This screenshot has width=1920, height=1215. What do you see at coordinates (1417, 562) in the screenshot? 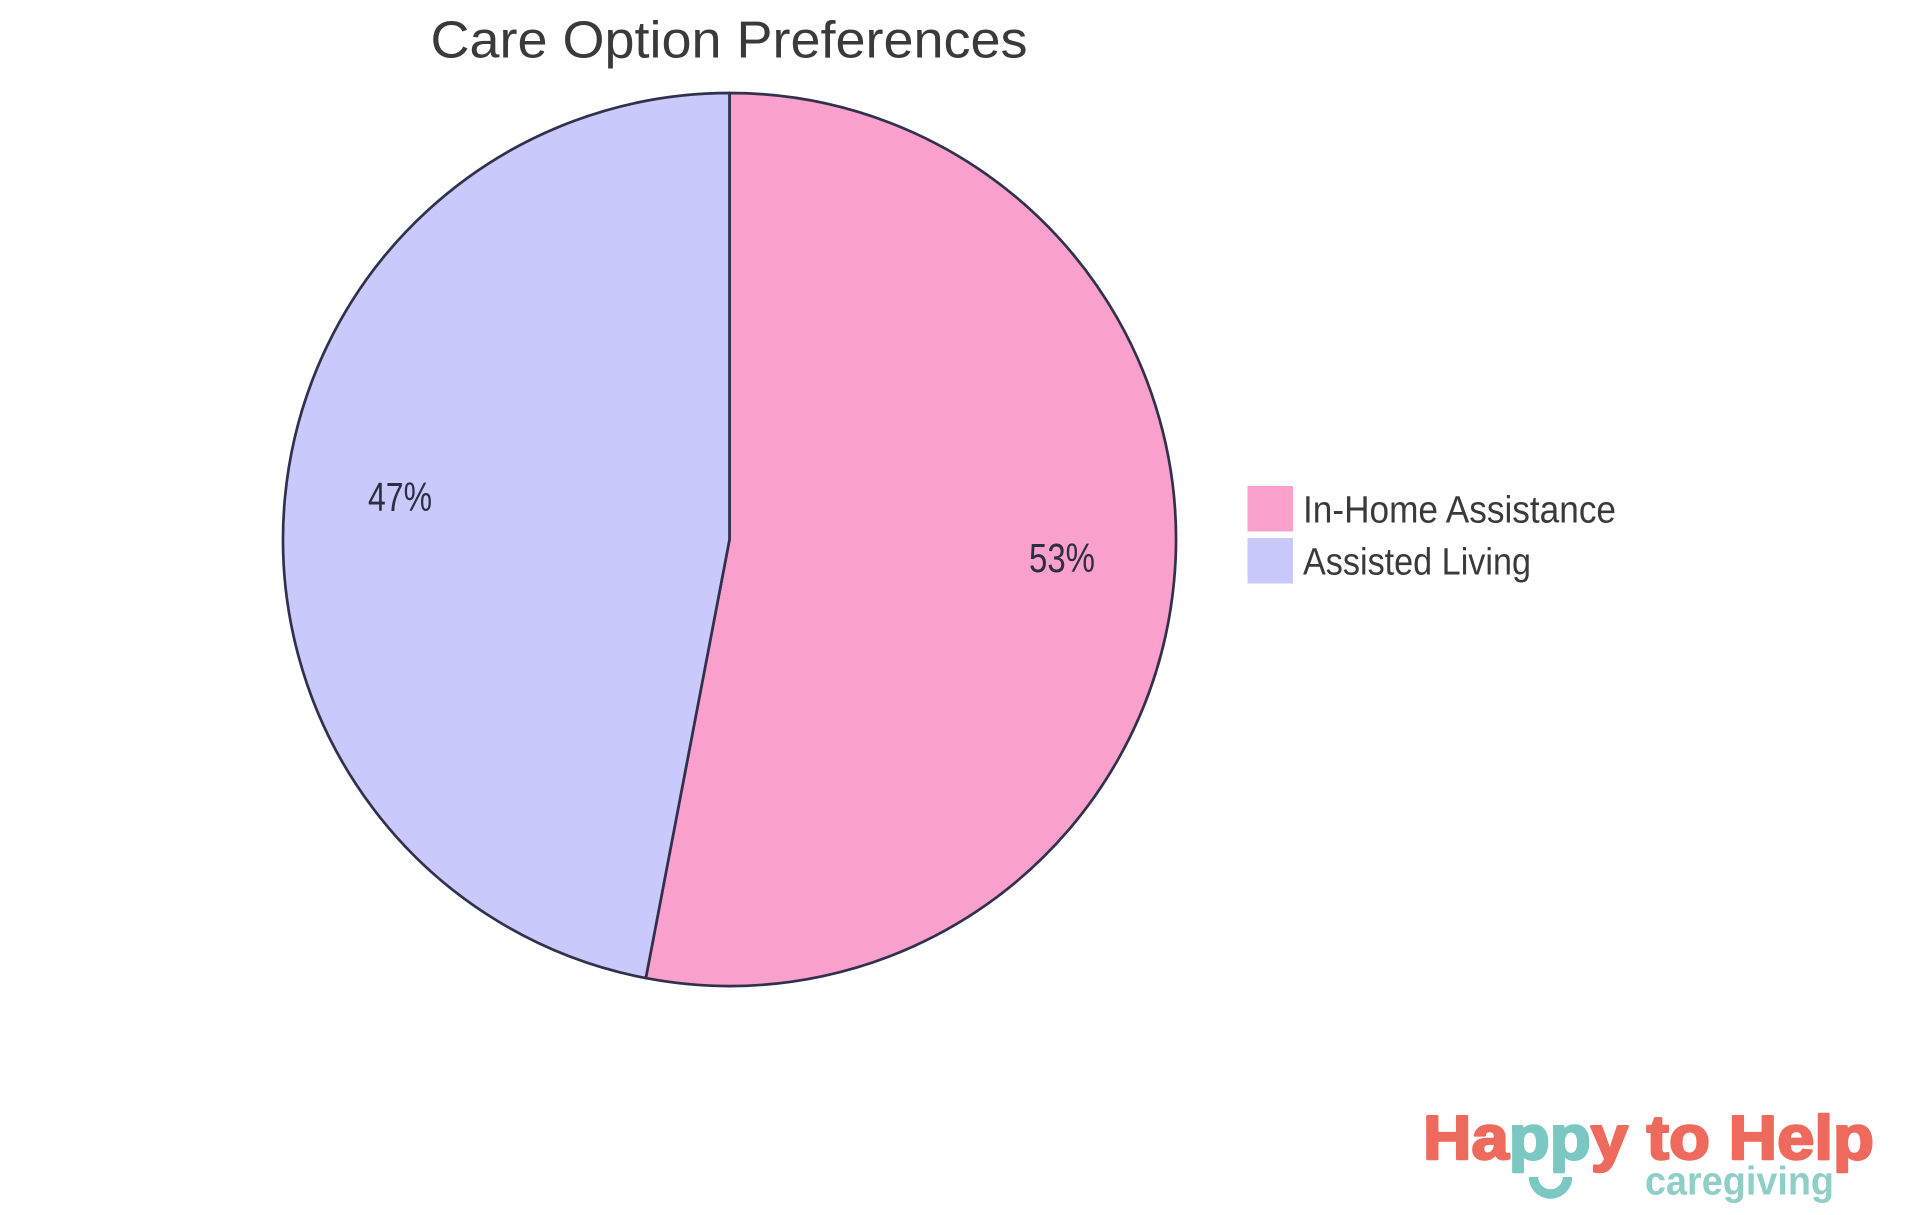
I see `svg-text: Assisted Living` at bounding box center [1417, 562].